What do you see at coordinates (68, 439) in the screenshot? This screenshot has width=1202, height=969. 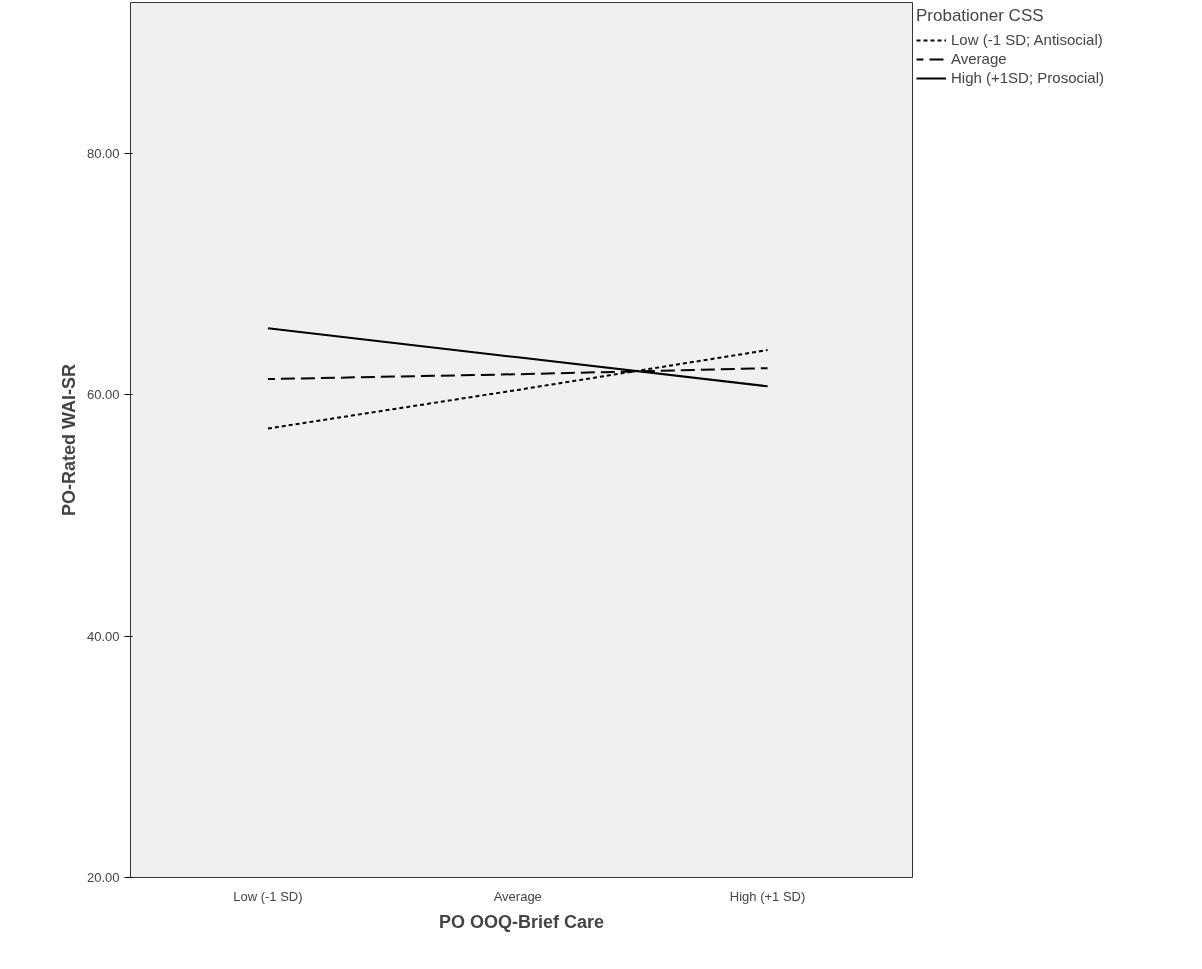 I see `y-axis-title: PO-Rated WAI-SR` at bounding box center [68, 439].